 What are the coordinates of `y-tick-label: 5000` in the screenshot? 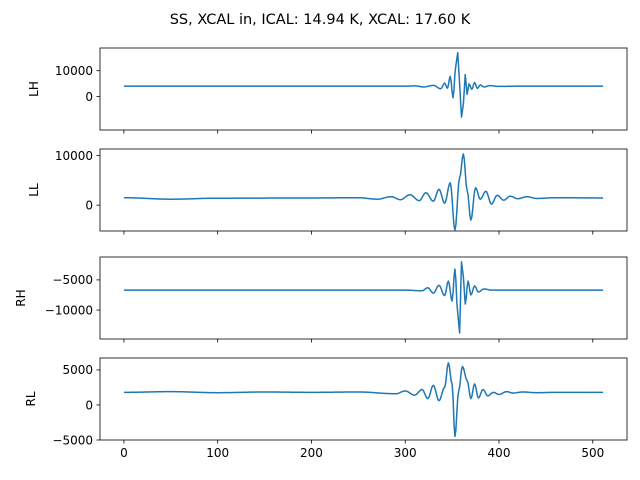 It's located at (77, 370).